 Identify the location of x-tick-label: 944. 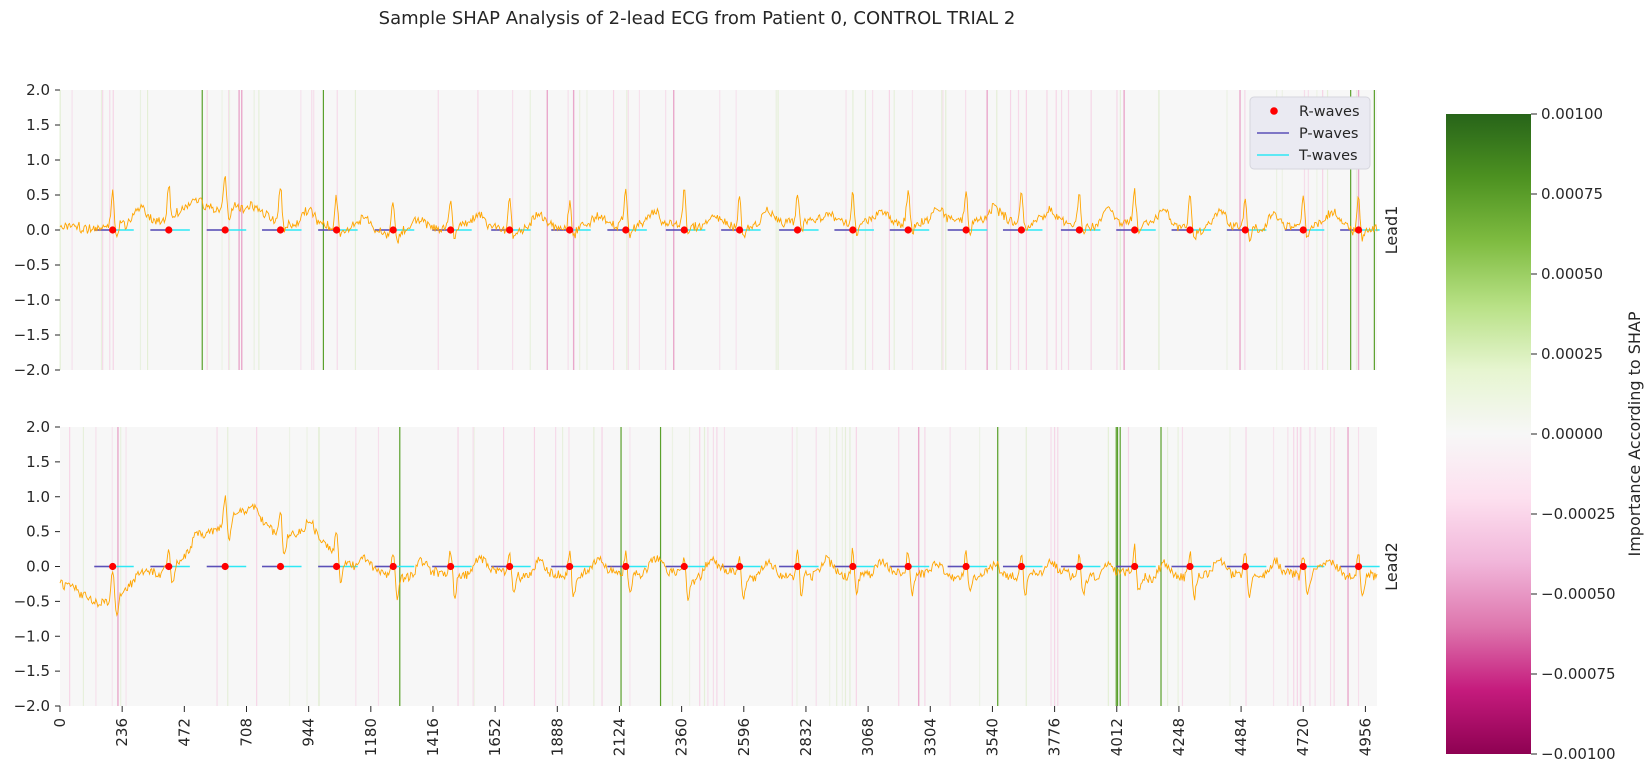
(309, 732).